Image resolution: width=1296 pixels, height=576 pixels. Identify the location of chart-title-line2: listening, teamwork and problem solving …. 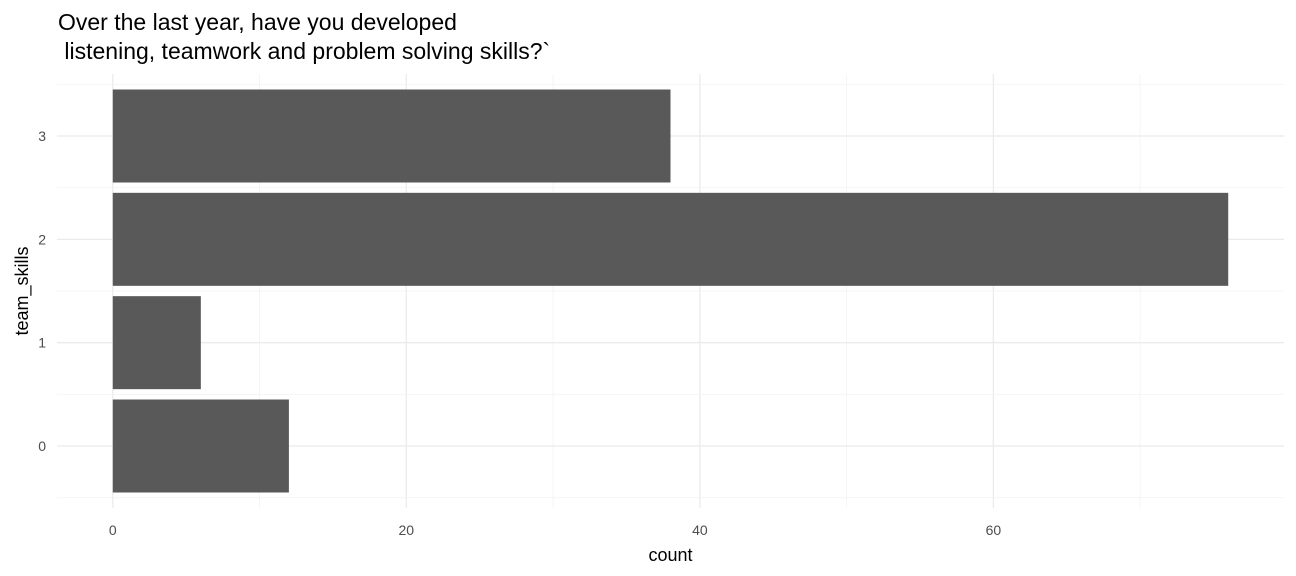
(304, 51).